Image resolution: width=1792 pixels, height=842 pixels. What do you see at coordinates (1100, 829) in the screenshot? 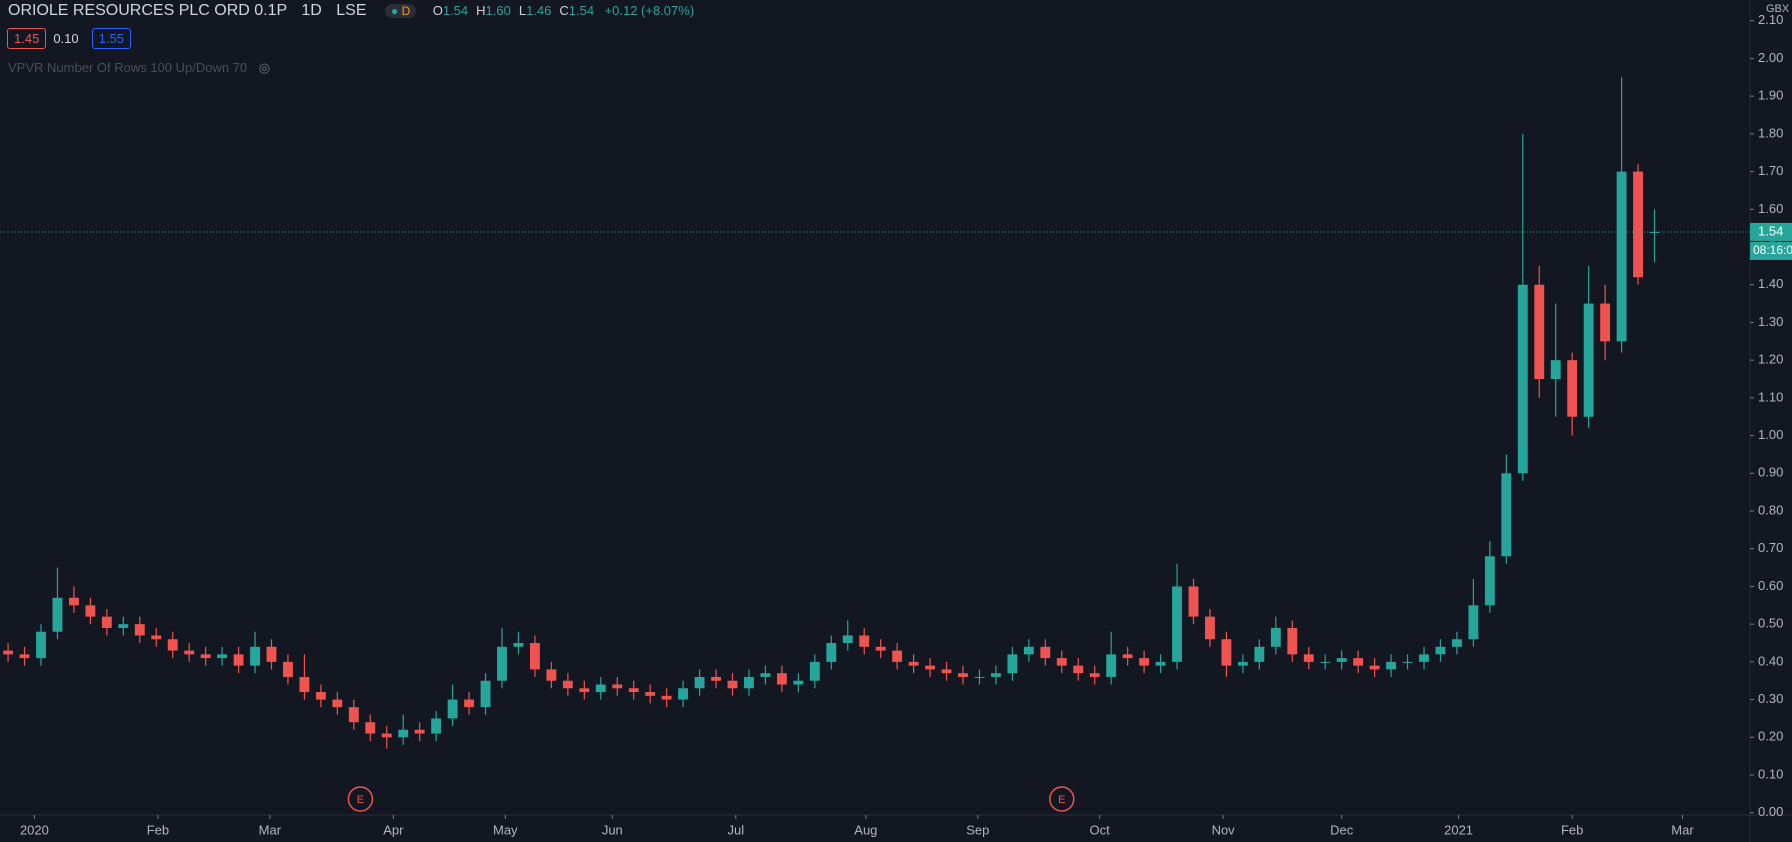
I see `x-tick-label: Oct` at bounding box center [1100, 829].